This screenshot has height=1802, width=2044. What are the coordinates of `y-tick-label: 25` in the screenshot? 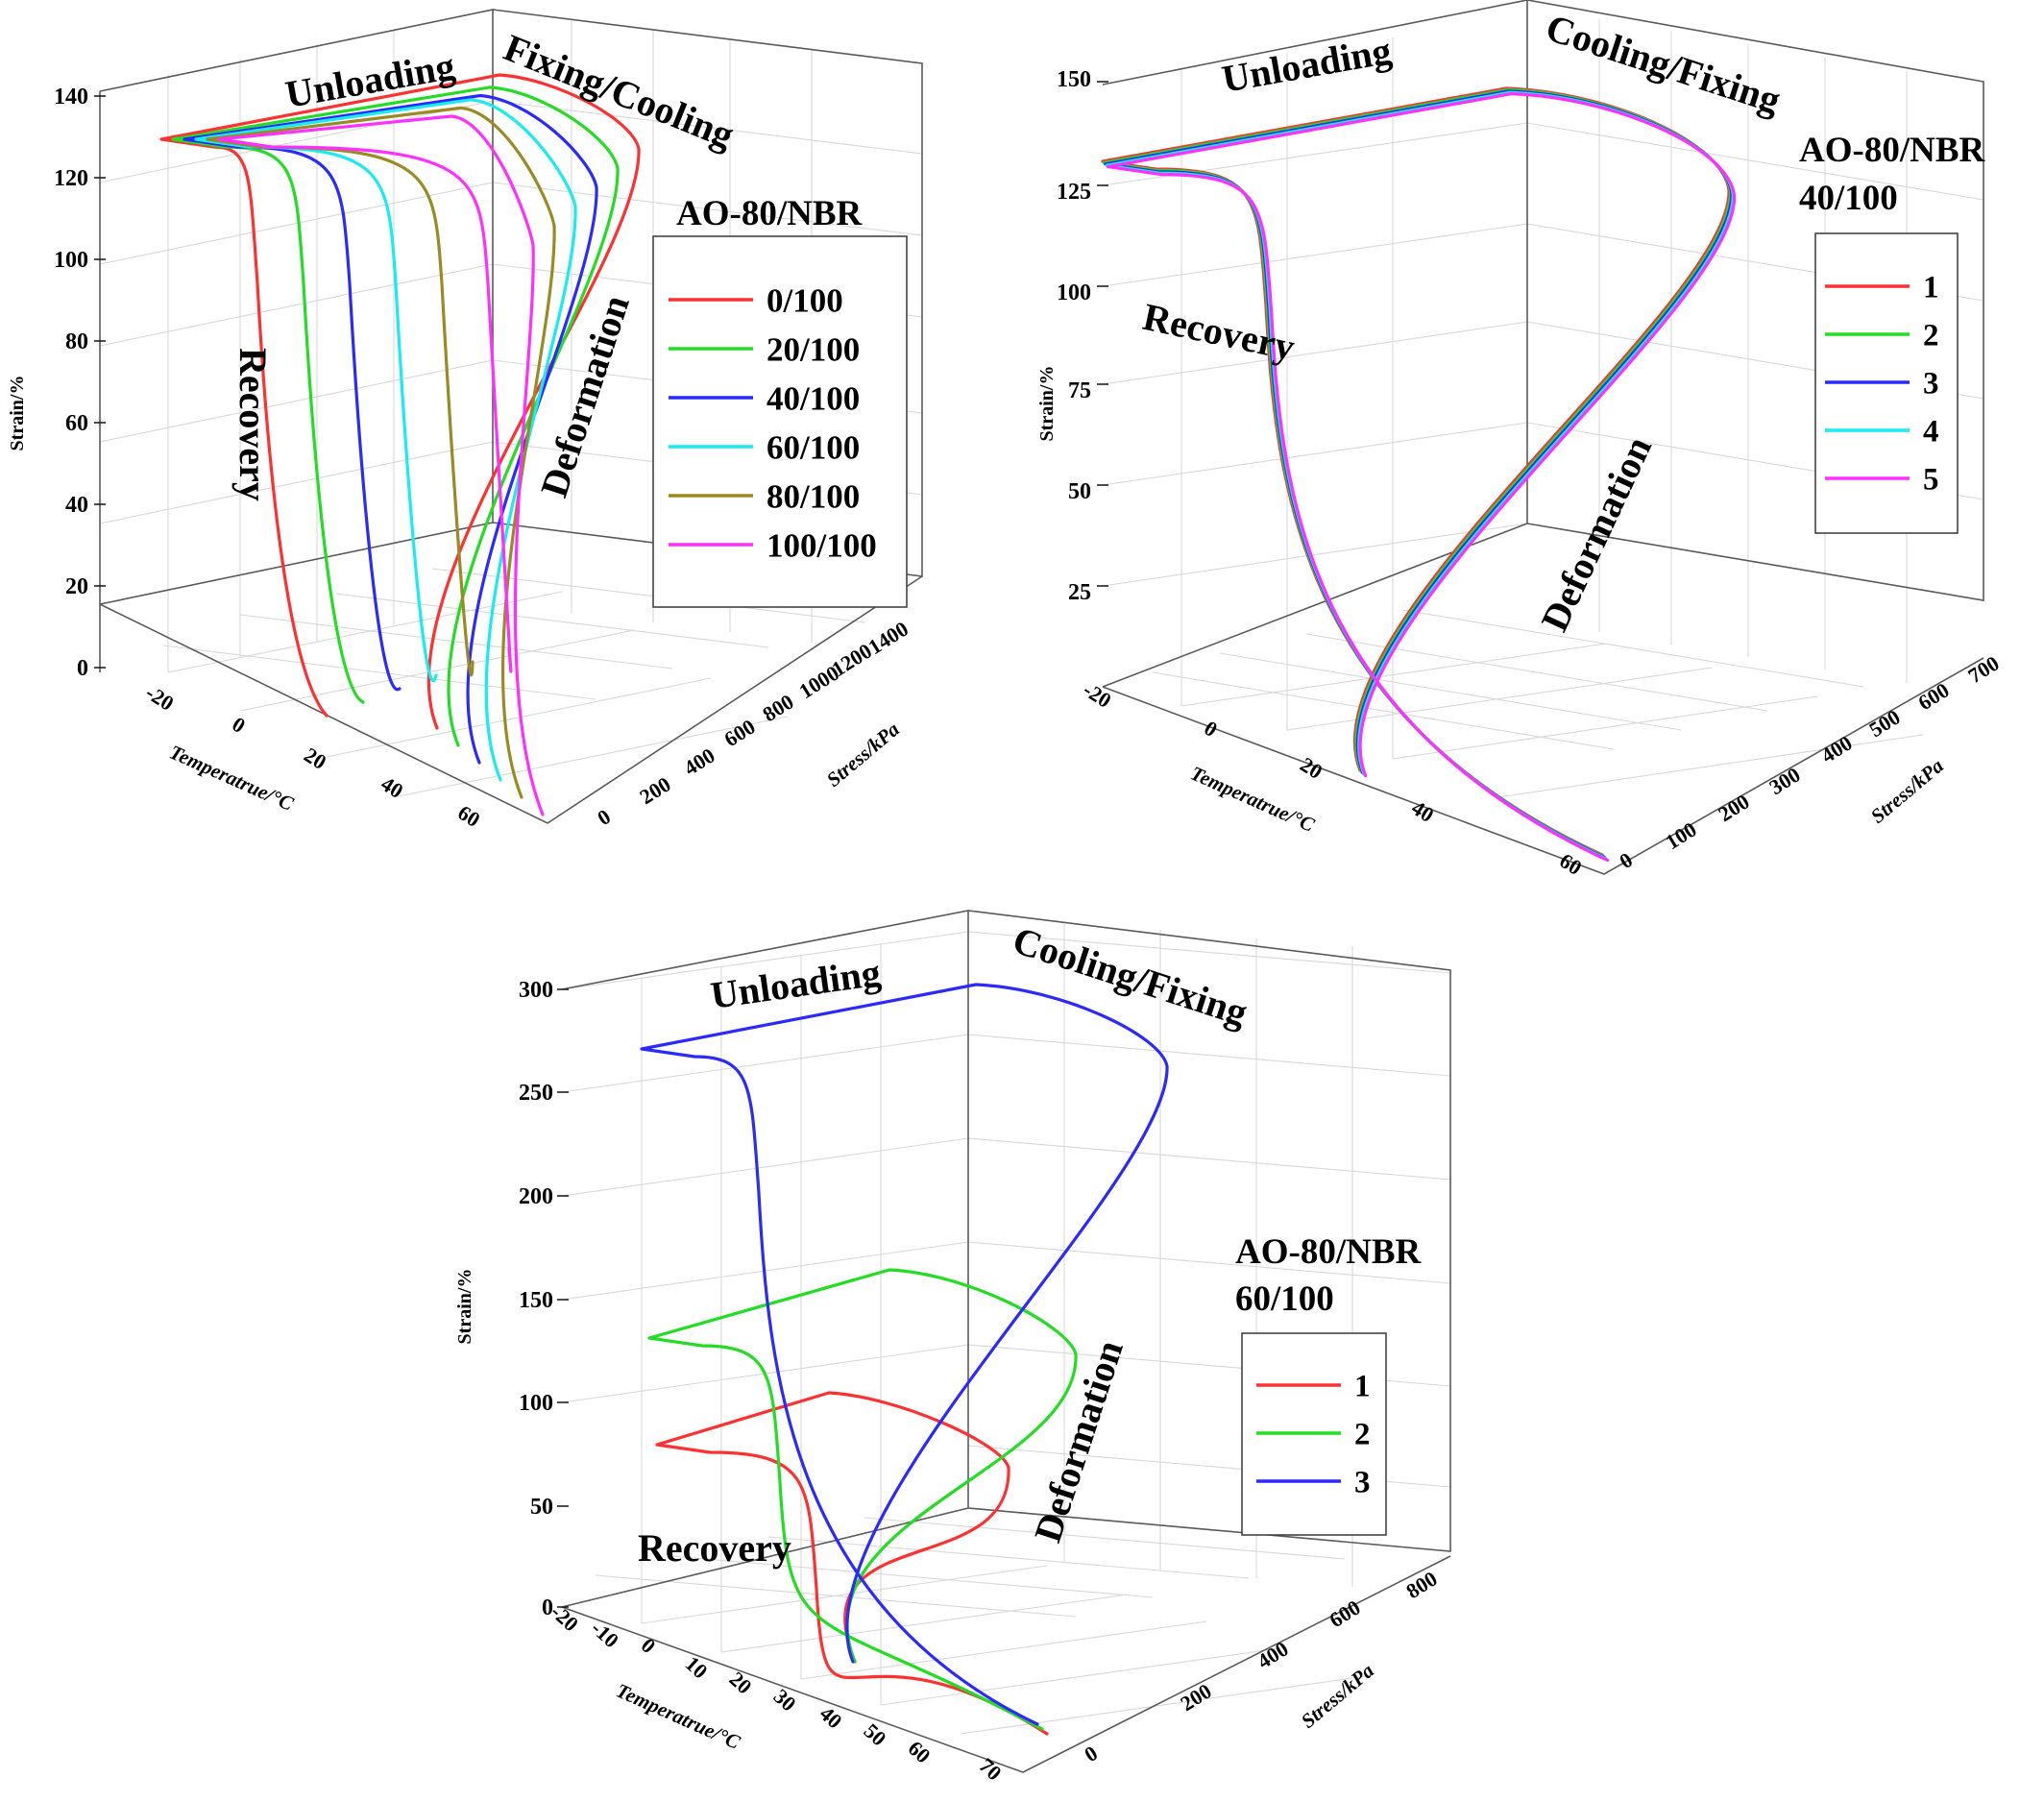 It's located at (1079, 592).